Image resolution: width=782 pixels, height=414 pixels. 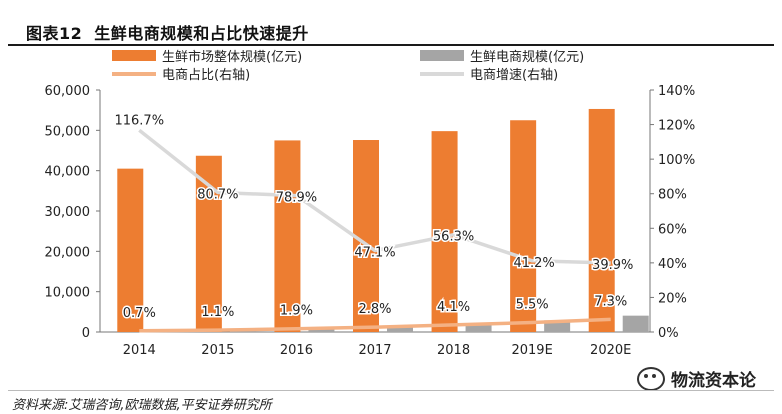 What do you see at coordinates (296, 350) in the screenshot?
I see `x-tick-label: 2016` at bounding box center [296, 350].